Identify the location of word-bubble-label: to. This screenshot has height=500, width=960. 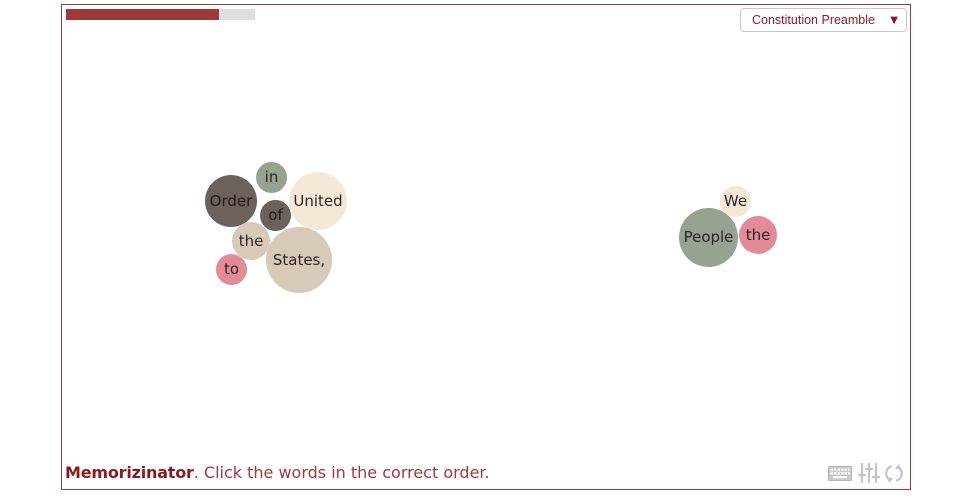
(231, 269).